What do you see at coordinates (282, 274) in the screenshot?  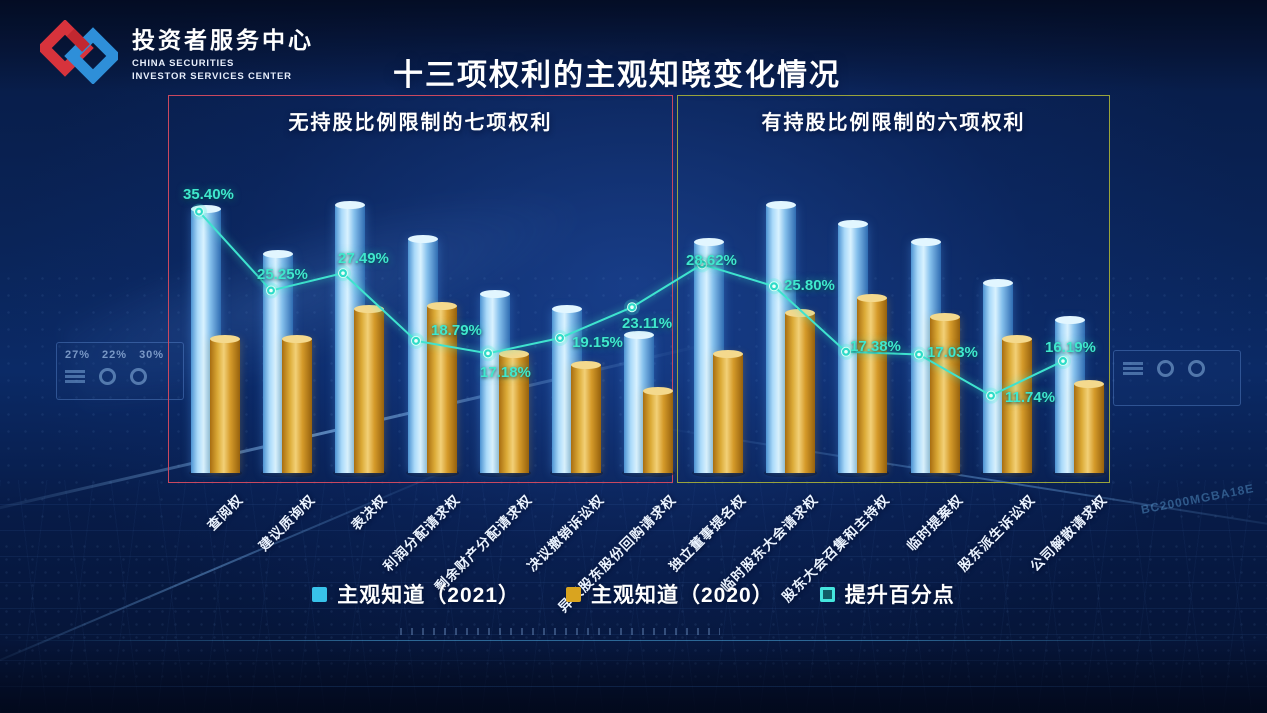 I see `improvement-value-label: 25.25%` at bounding box center [282, 274].